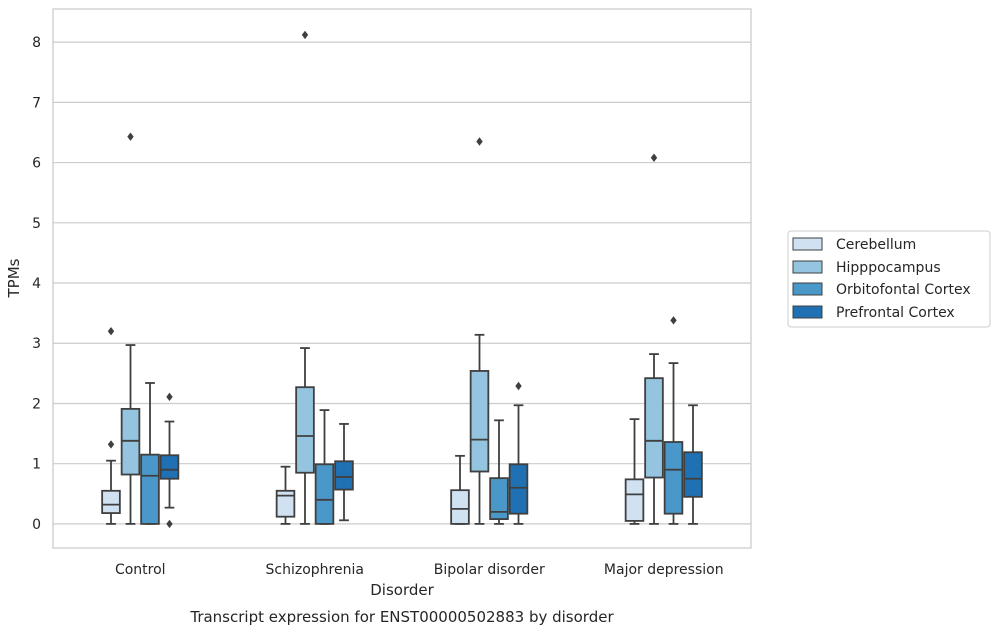  I want to click on x-tick-label-major-depression: Major depression, so click(664, 570).